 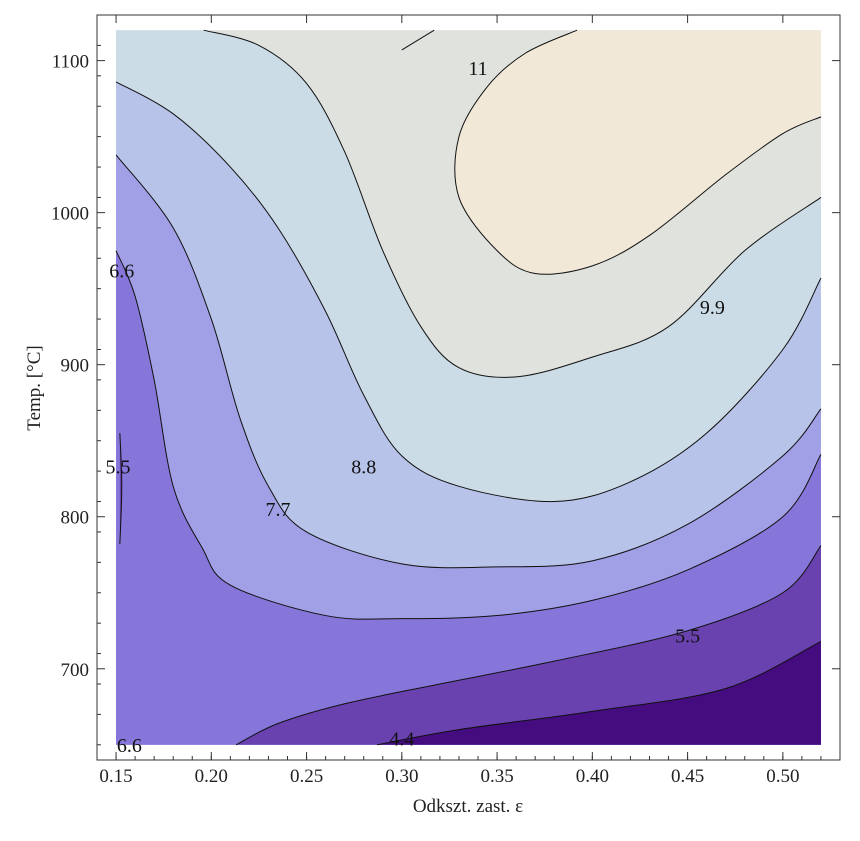 I want to click on band-below-4.4, so click(x=599, y=693).